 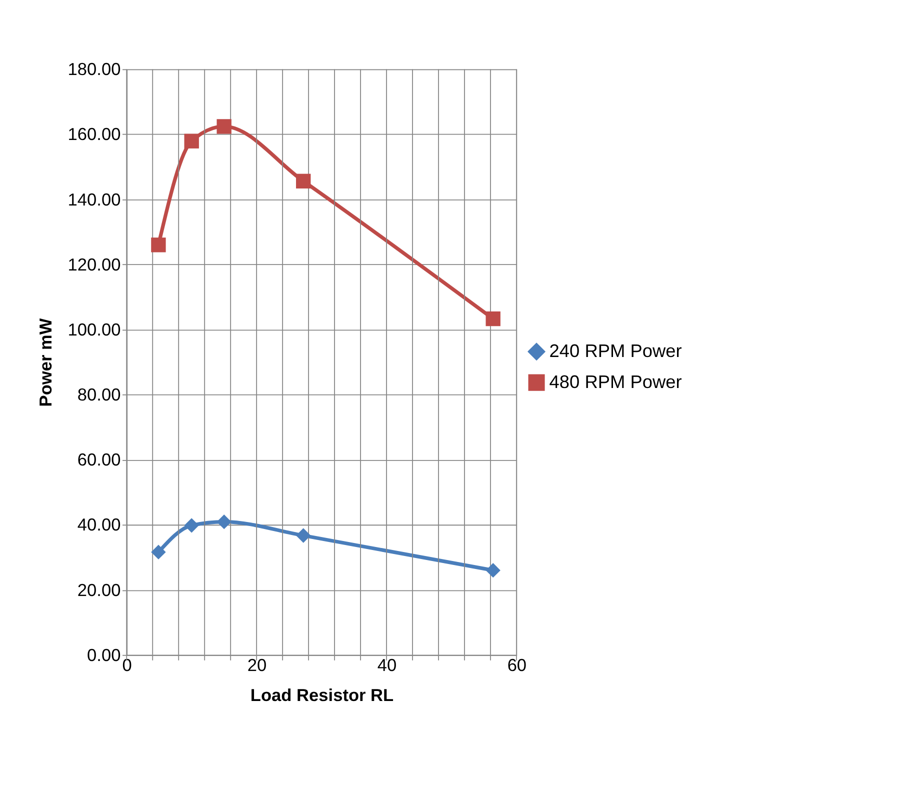 I want to click on legend-label: 240 RPM Power, so click(x=615, y=351).